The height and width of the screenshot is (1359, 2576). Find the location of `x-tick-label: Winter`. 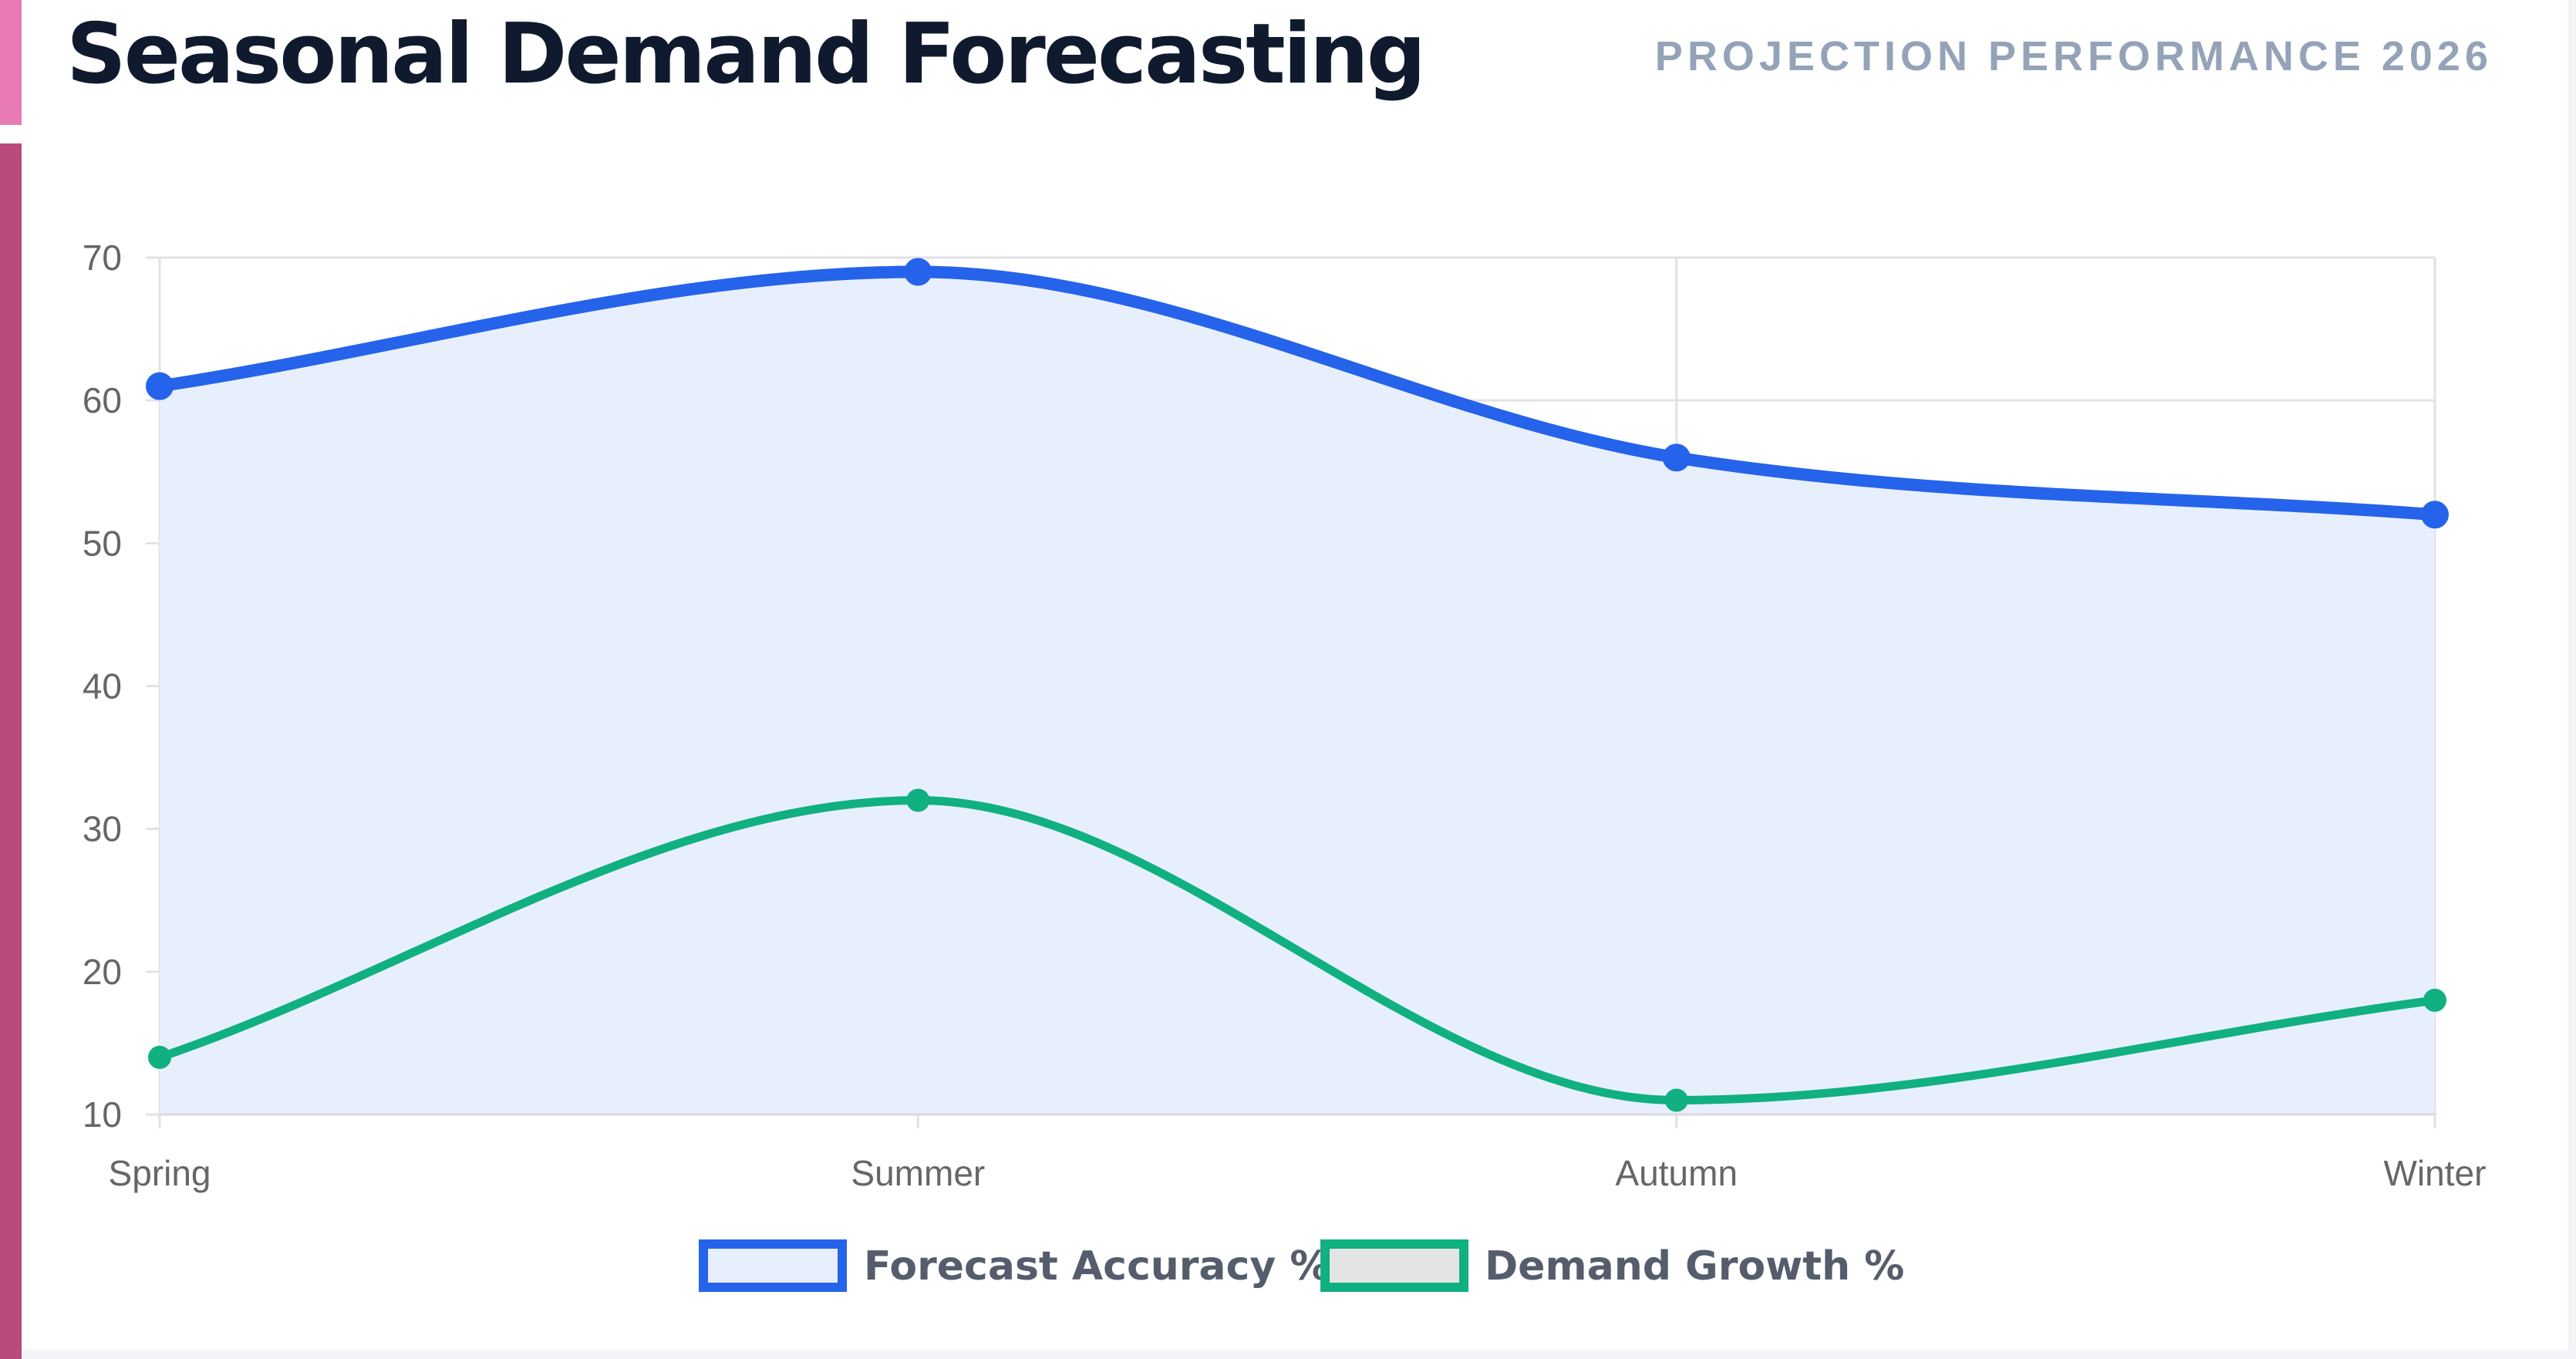

x-tick-label: Winter is located at coordinates (2435, 1173).